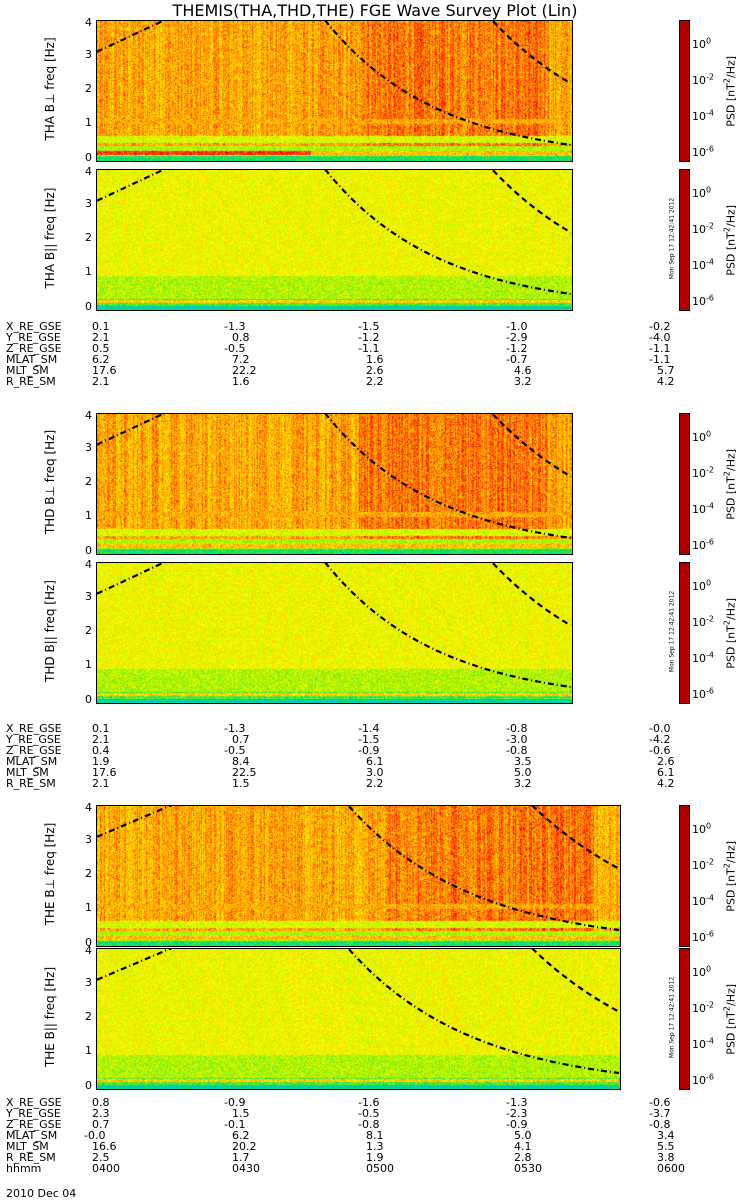 The width and height of the screenshot is (750, 1200). What do you see at coordinates (376, 1102) in the screenshot?
I see `ephemeris-row: X_RE_GSE 0.8 -0.9 -1.6 -1.3 -0.6` at bounding box center [376, 1102].